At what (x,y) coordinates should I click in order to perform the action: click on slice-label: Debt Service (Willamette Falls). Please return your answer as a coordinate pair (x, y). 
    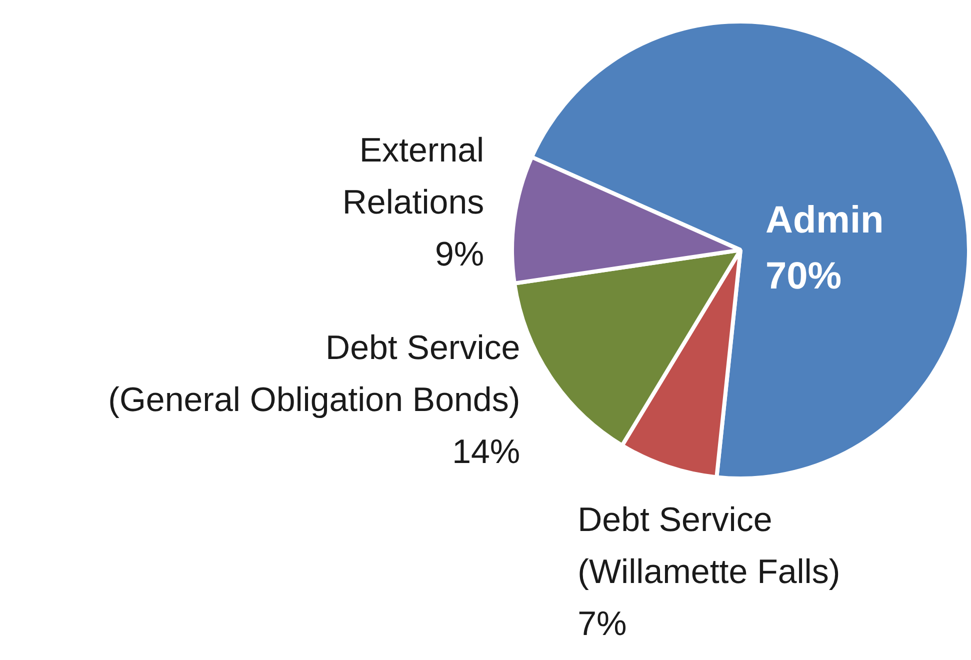
    Looking at the image, I should click on (709, 545).